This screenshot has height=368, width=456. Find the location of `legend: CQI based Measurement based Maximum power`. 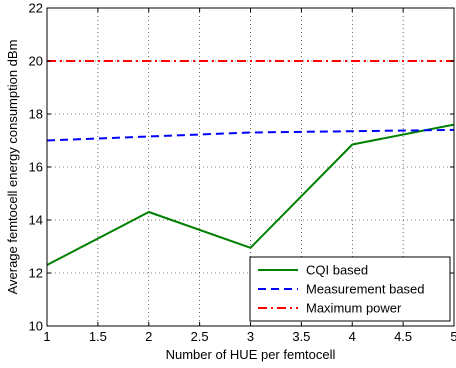

legend: CQI based Measurement based Maximum power is located at coordinates (350, 289).